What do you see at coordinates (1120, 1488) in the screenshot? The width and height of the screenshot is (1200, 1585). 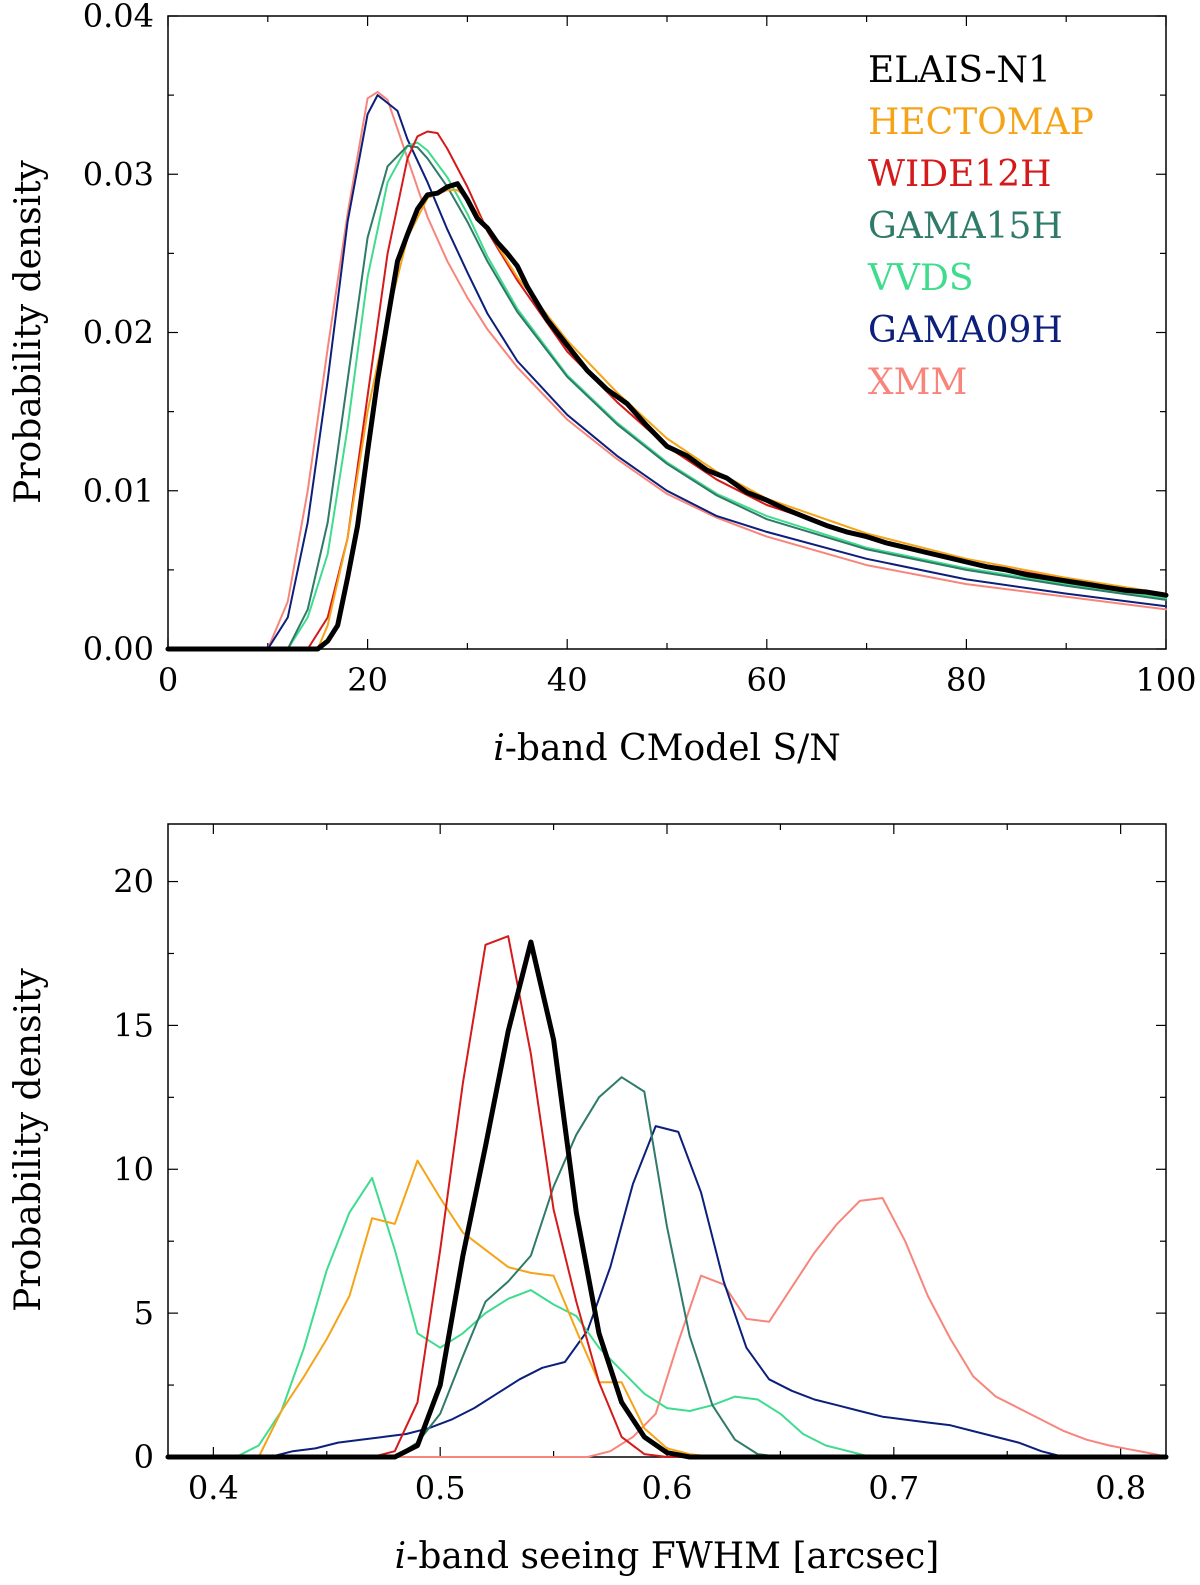 I see `x-tick-label: 0.8` at bounding box center [1120, 1488].